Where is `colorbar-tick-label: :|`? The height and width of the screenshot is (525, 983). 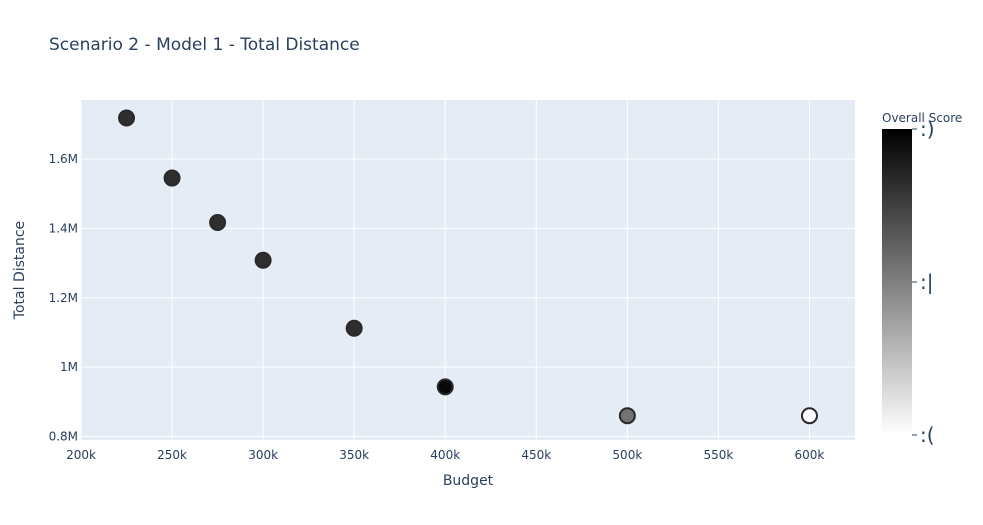 colorbar-tick-label: :| is located at coordinates (926, 282).